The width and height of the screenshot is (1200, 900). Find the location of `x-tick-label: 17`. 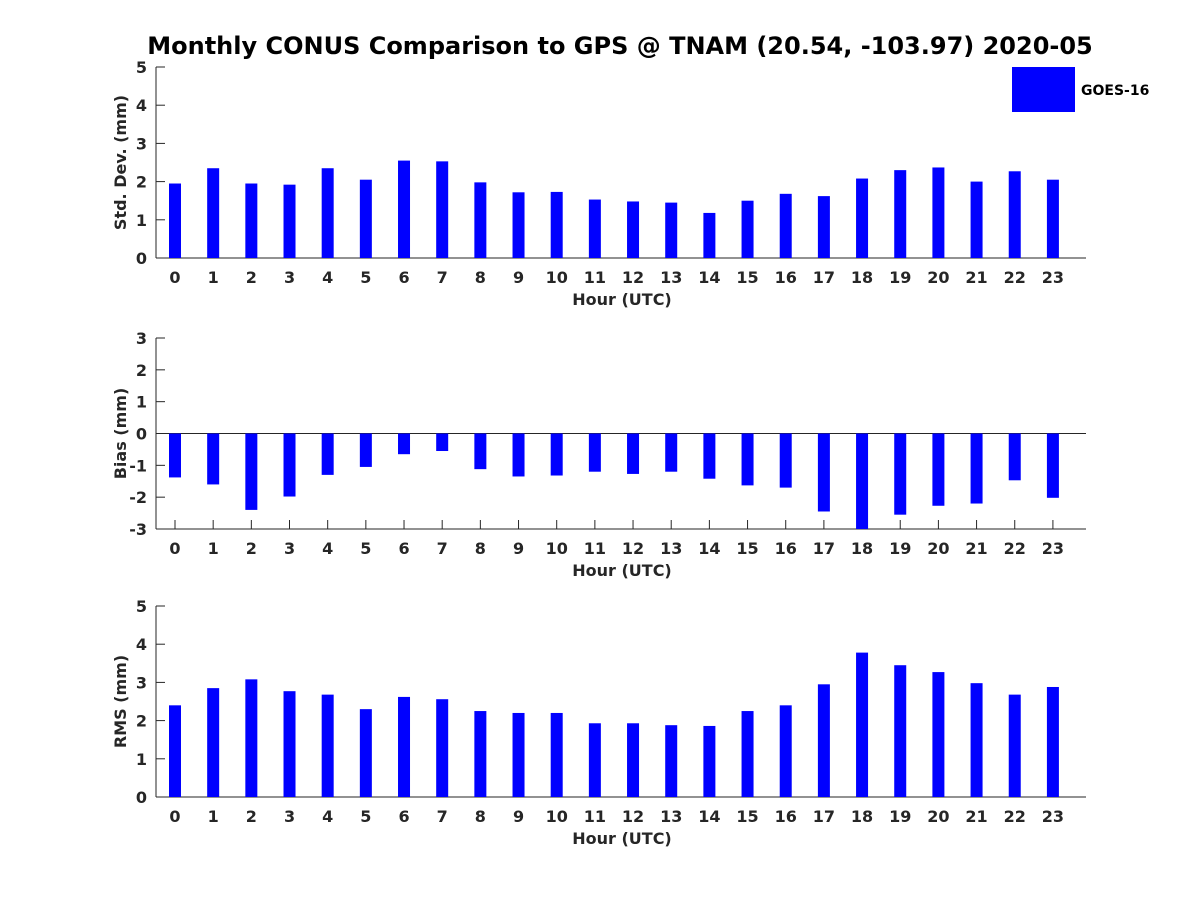

x-tick-label: 17 is located at coordinates (824, 548).